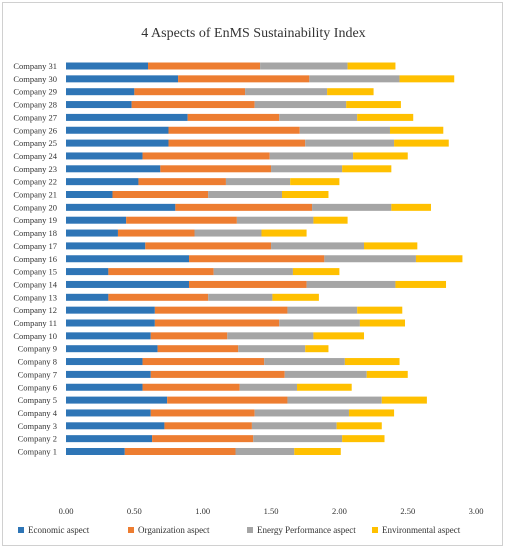  What do you see at coordinates (59, 530) in the screenshot?
I see `legend-label: Economic aspect` at bounding box center [59, 530].